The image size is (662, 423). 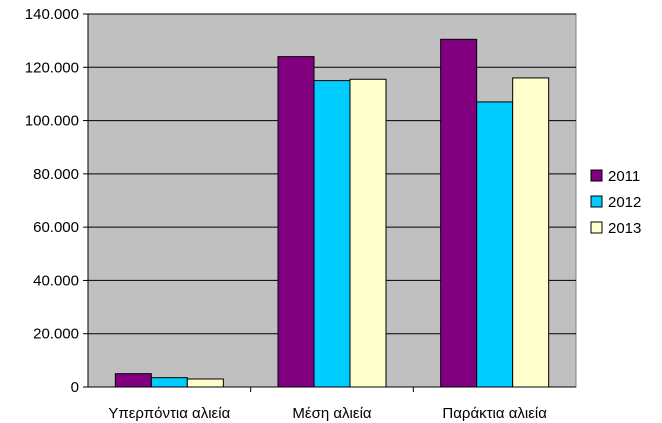 I want to click on y-tick-label: 0, so click(x=75, y=387).